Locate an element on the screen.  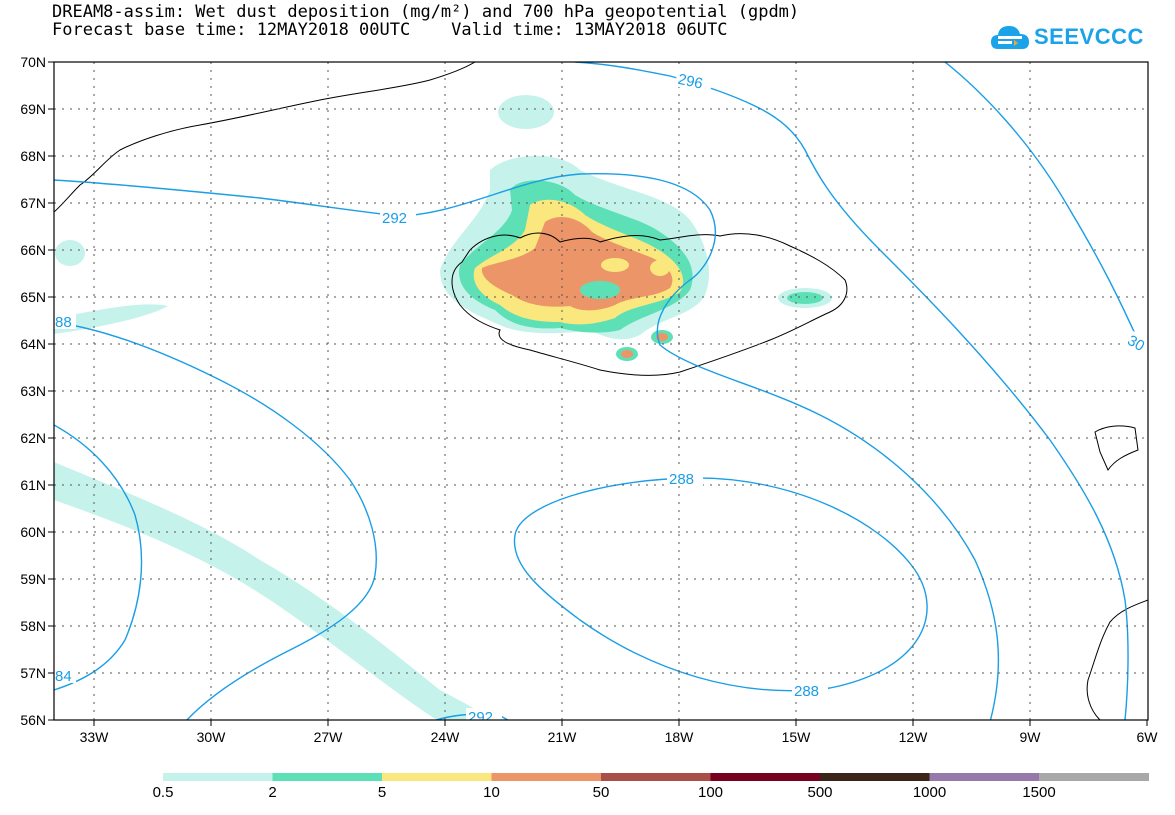
colorbar-label: 5 is located at coordinates (382, 792).